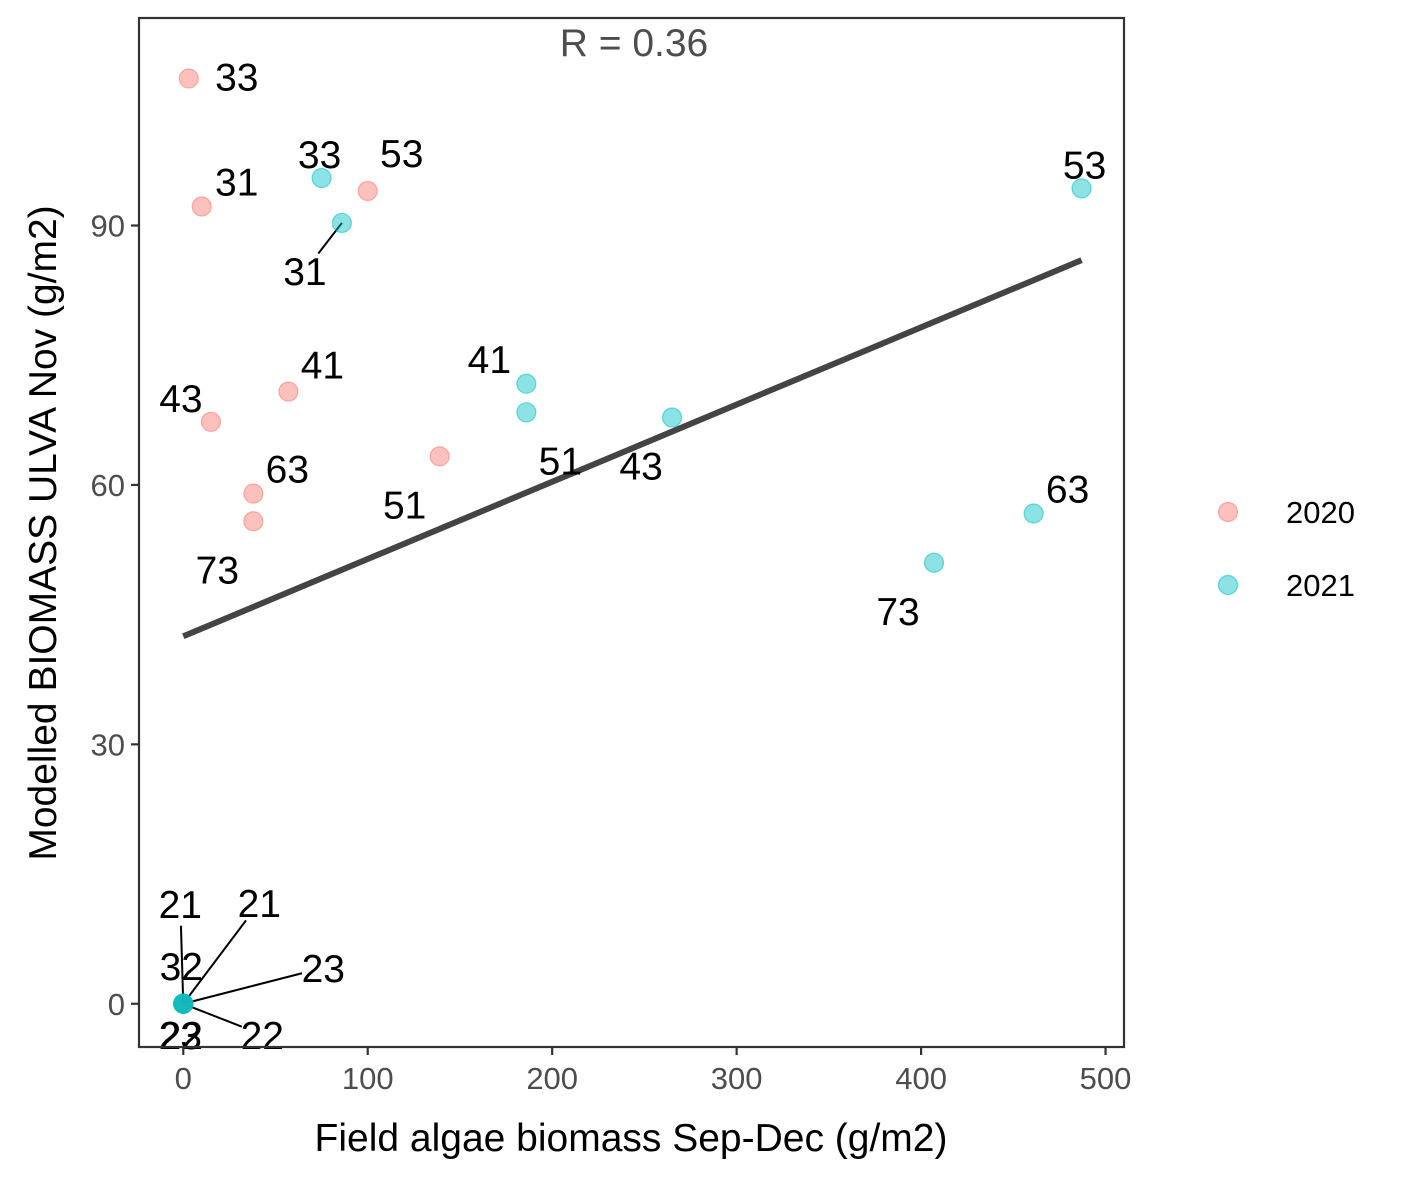  What do you see at coordinates (634, 43) in the screenshot?
I see `correlation-annotation: R = 0.36` at bounding box center [634, 43].